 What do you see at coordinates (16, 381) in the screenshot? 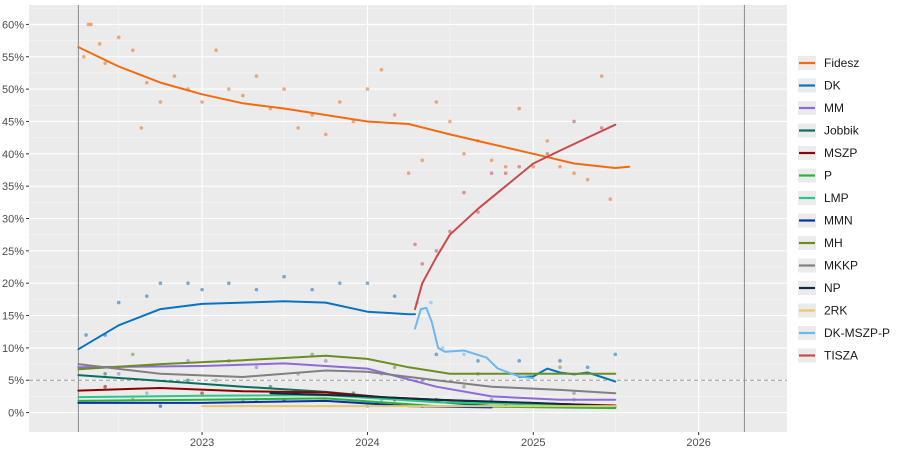
I see `y-tick-label: 5%` at bounding box center [16, 381].